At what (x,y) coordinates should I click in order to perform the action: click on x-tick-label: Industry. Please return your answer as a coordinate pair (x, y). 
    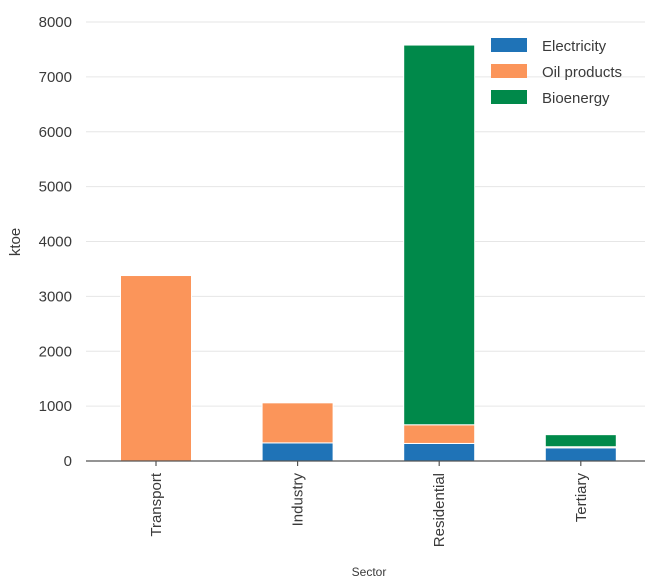
    Looking at the image, I should click on (298, 500).